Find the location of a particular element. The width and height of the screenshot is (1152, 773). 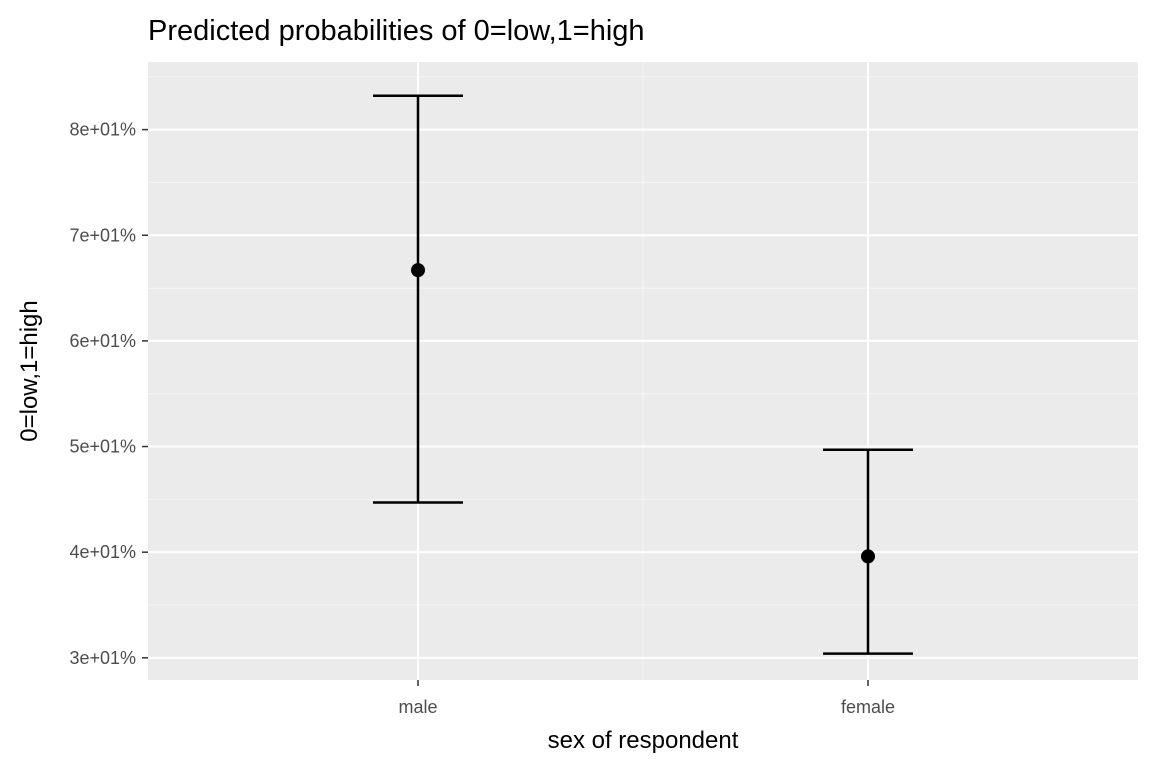

point-female is located at coordinates (868, 556).